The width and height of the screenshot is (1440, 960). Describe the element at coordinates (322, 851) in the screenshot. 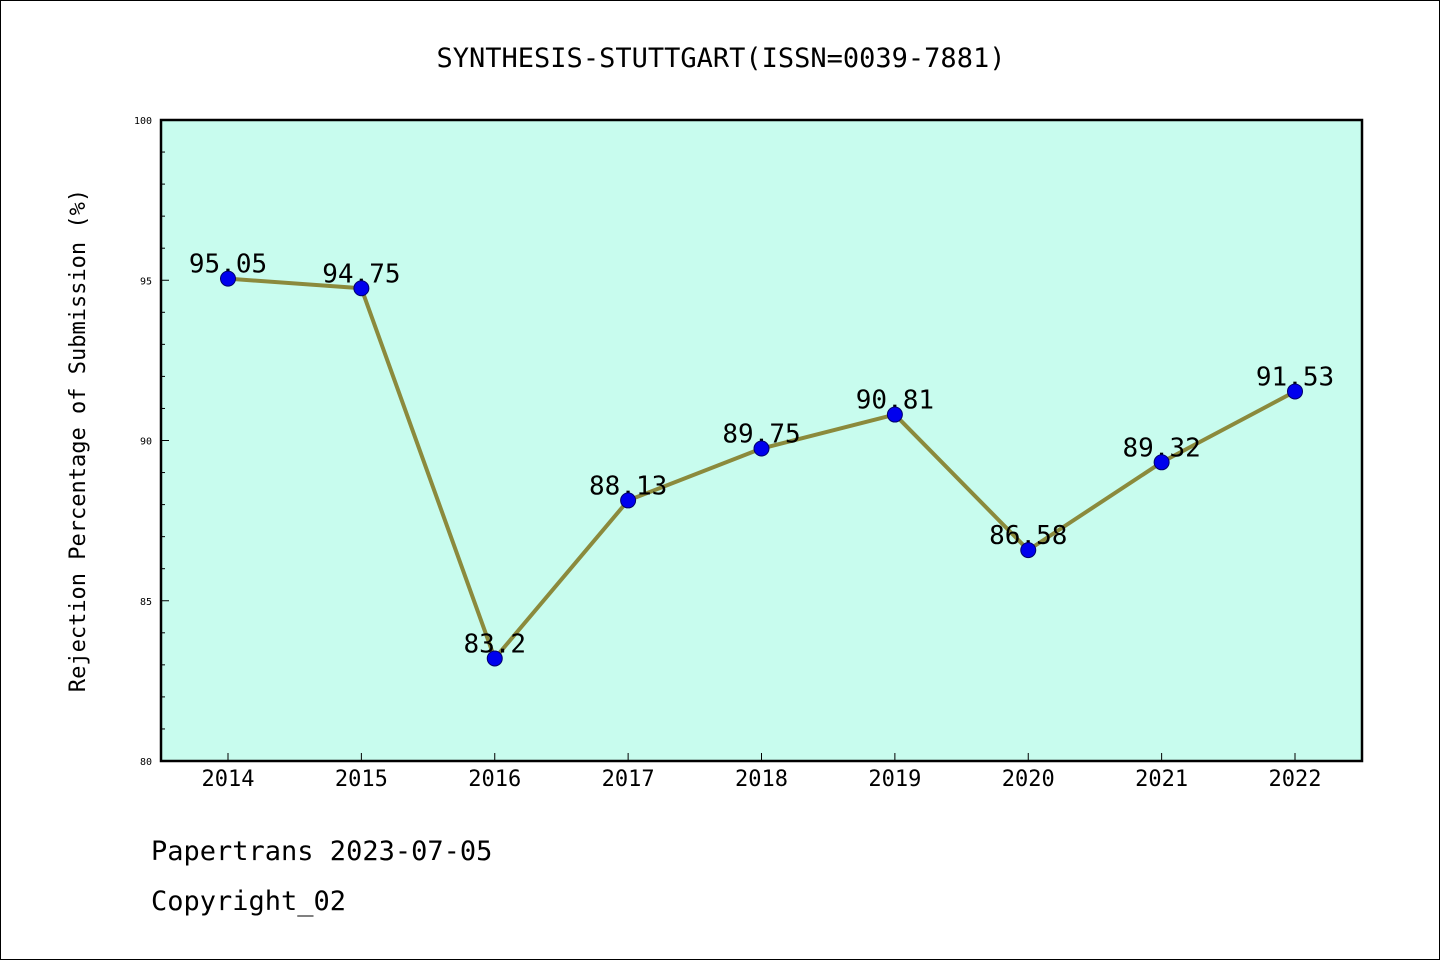

I see `footer-date-text: Papertrans 2023-07-05` at that location.